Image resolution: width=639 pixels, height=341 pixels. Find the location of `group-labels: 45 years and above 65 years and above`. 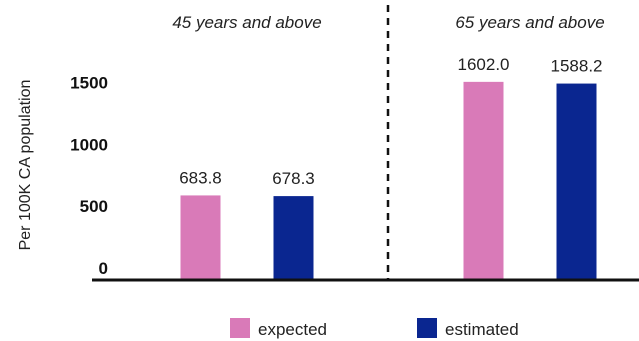

group-labels: 45 years and above 65 years and above is located at coordinates (388, 22).